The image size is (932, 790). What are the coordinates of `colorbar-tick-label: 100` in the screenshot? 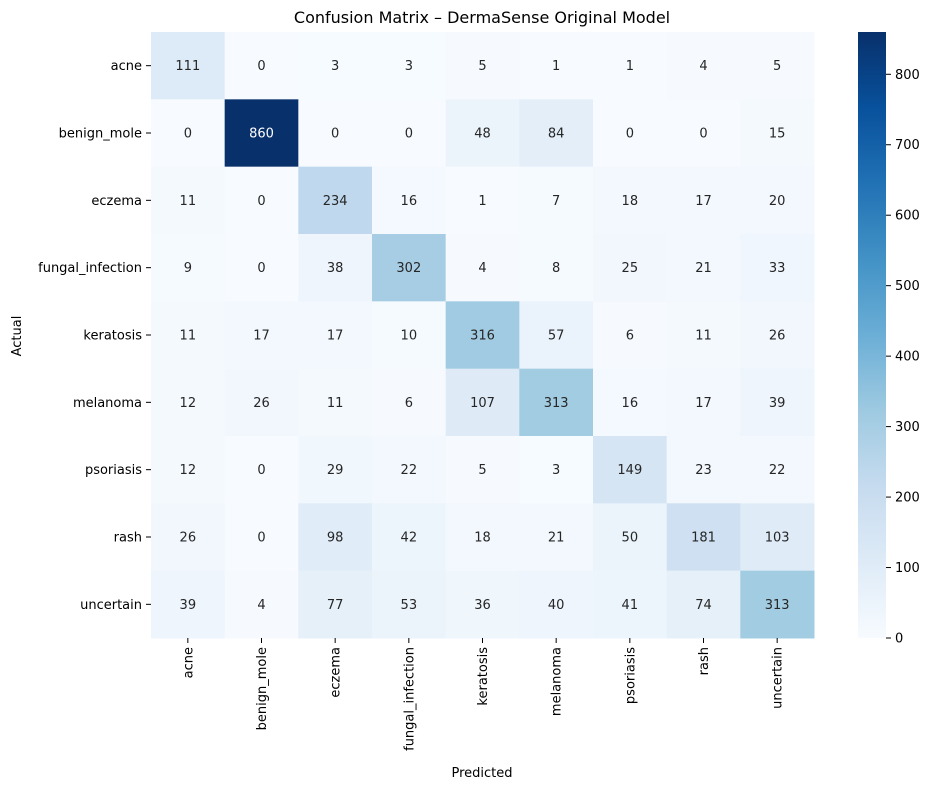 It's located at (907, 568).